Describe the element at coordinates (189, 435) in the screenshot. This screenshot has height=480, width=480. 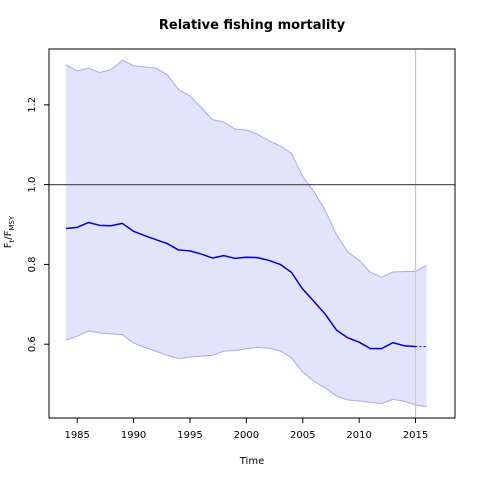
I see `x-tick-label: 1995` at that location.